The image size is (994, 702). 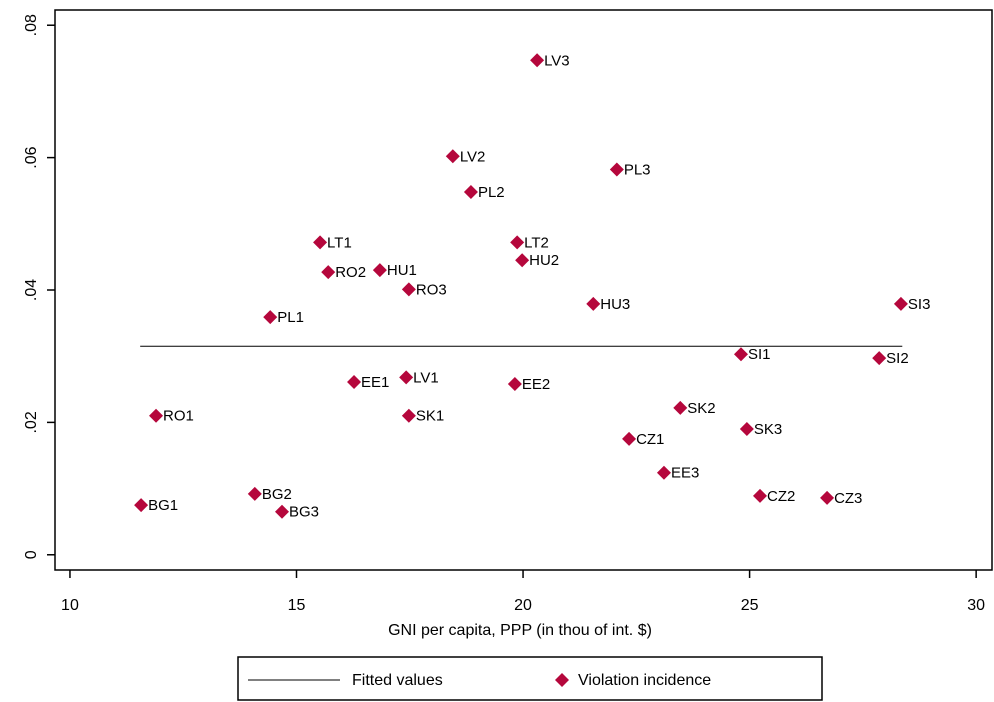 What do you see at coordinates (768, 429) in the screenshot?
I see `point-label: SK3` at bounding box center [768, 429].